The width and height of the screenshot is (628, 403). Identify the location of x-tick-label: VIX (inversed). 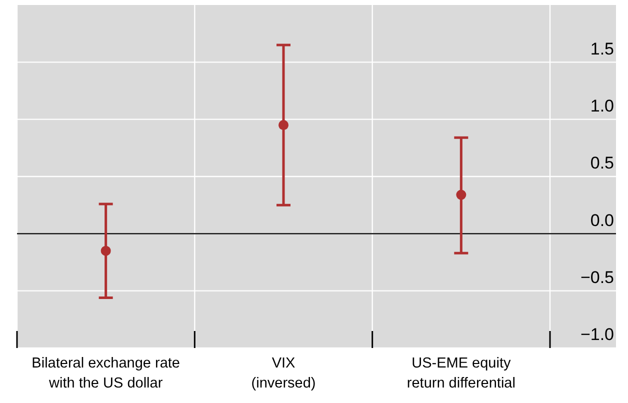
(283, 373).